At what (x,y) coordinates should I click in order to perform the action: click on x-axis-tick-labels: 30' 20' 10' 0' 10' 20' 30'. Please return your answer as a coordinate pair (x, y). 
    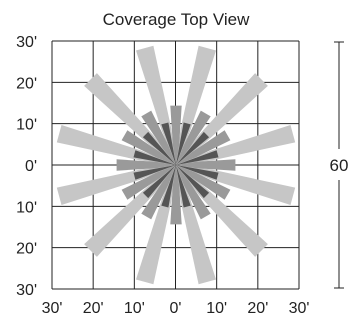
    Looking at the image, I should click on (176, 308).